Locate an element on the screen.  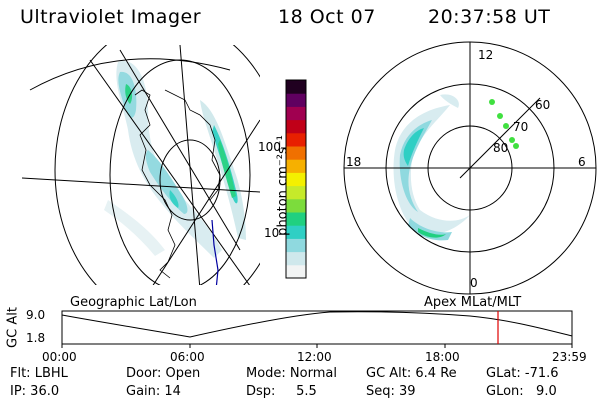
mlat-label-80: 80 is located at coordinates (501, 148).